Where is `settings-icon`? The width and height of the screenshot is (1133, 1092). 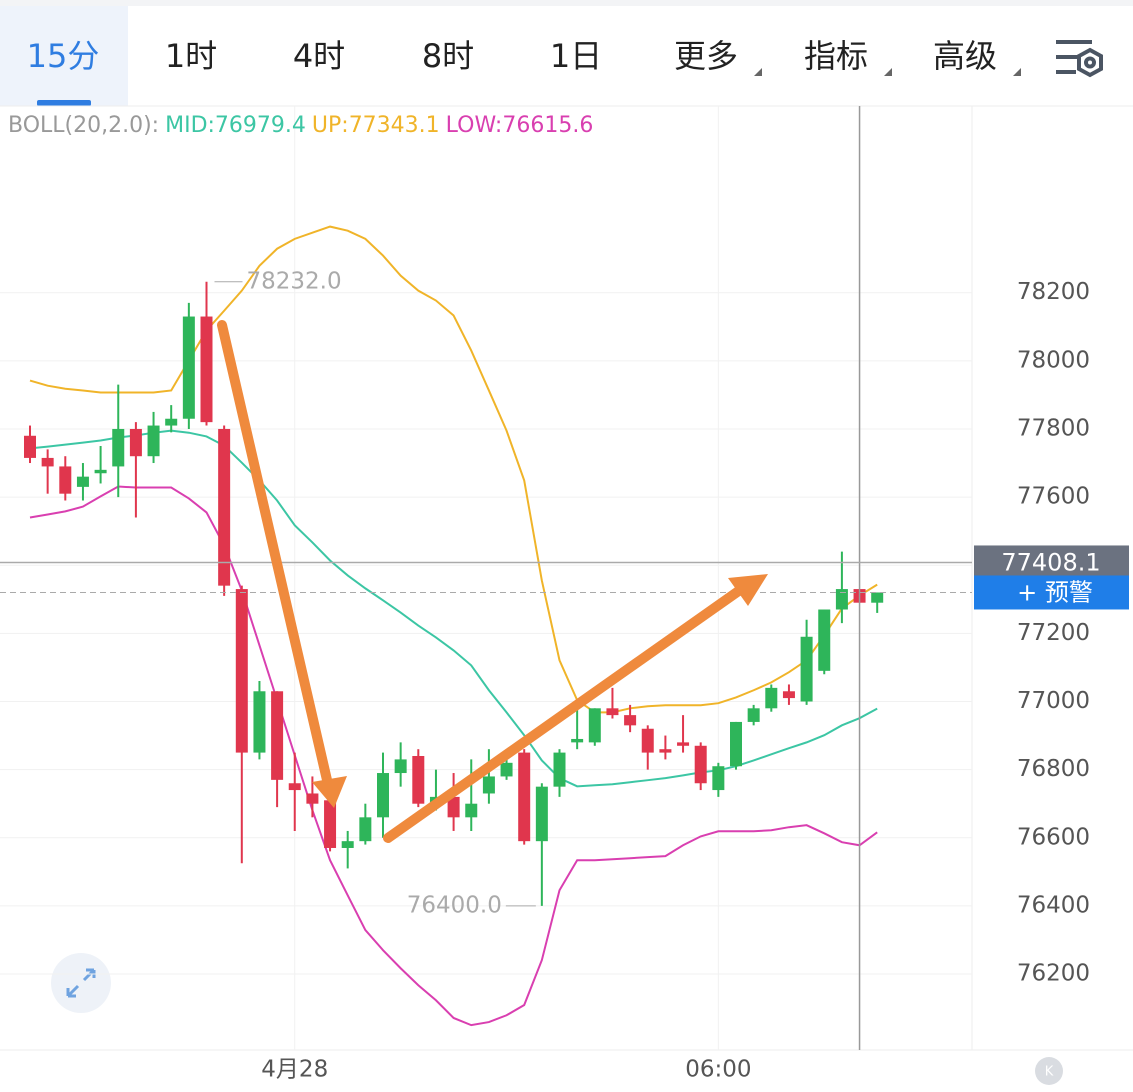
settings-icon is located at coordinates (1079, 59).